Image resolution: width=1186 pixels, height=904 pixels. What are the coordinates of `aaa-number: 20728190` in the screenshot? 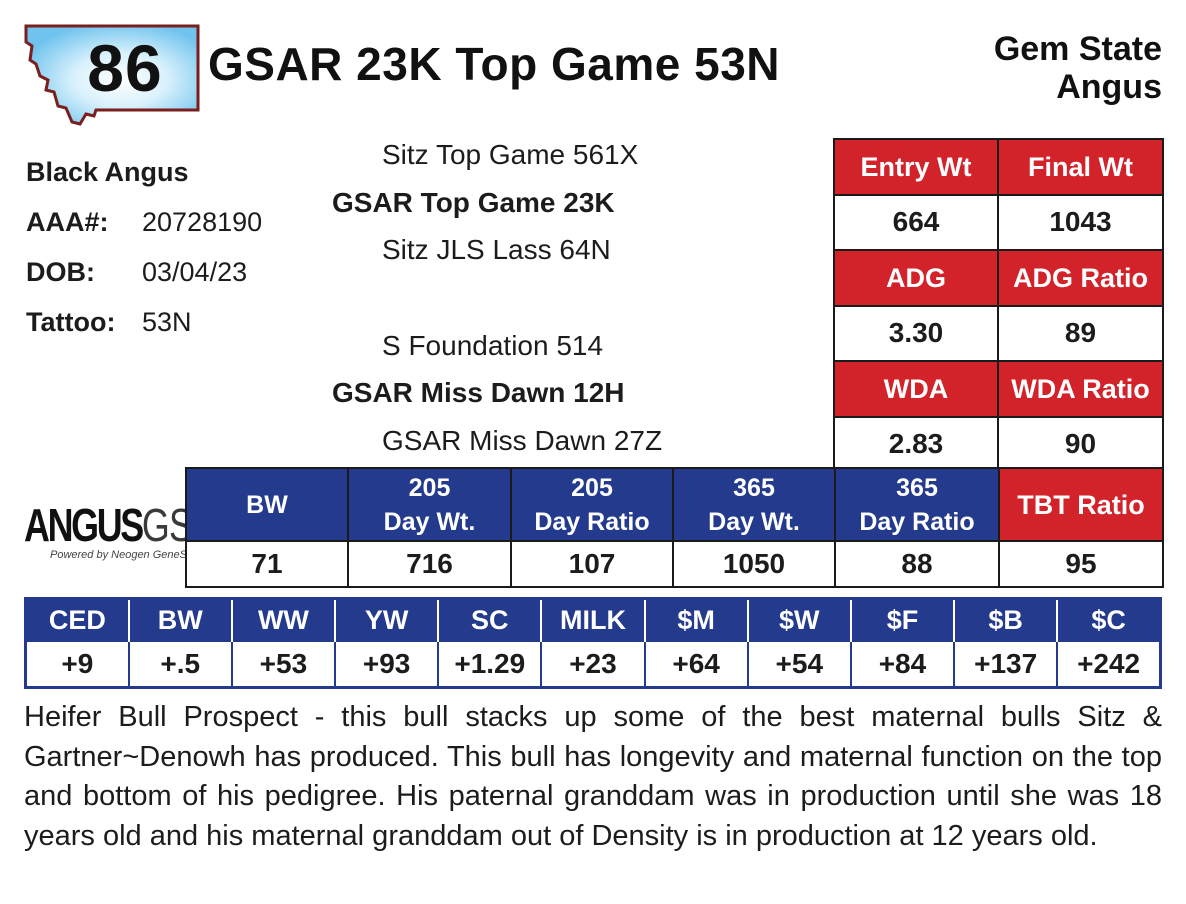 It's located at (202, 222).